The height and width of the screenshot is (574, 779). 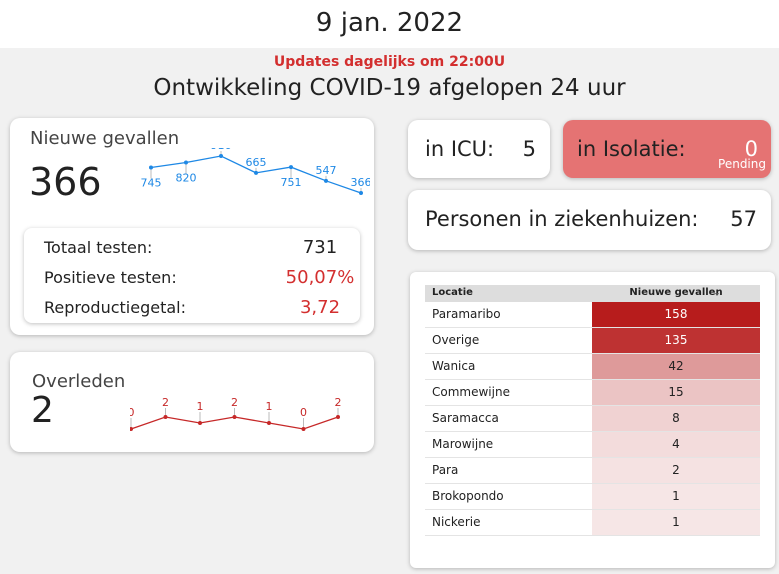 I want to click on card-value: 366, so click(x=65, y=182).